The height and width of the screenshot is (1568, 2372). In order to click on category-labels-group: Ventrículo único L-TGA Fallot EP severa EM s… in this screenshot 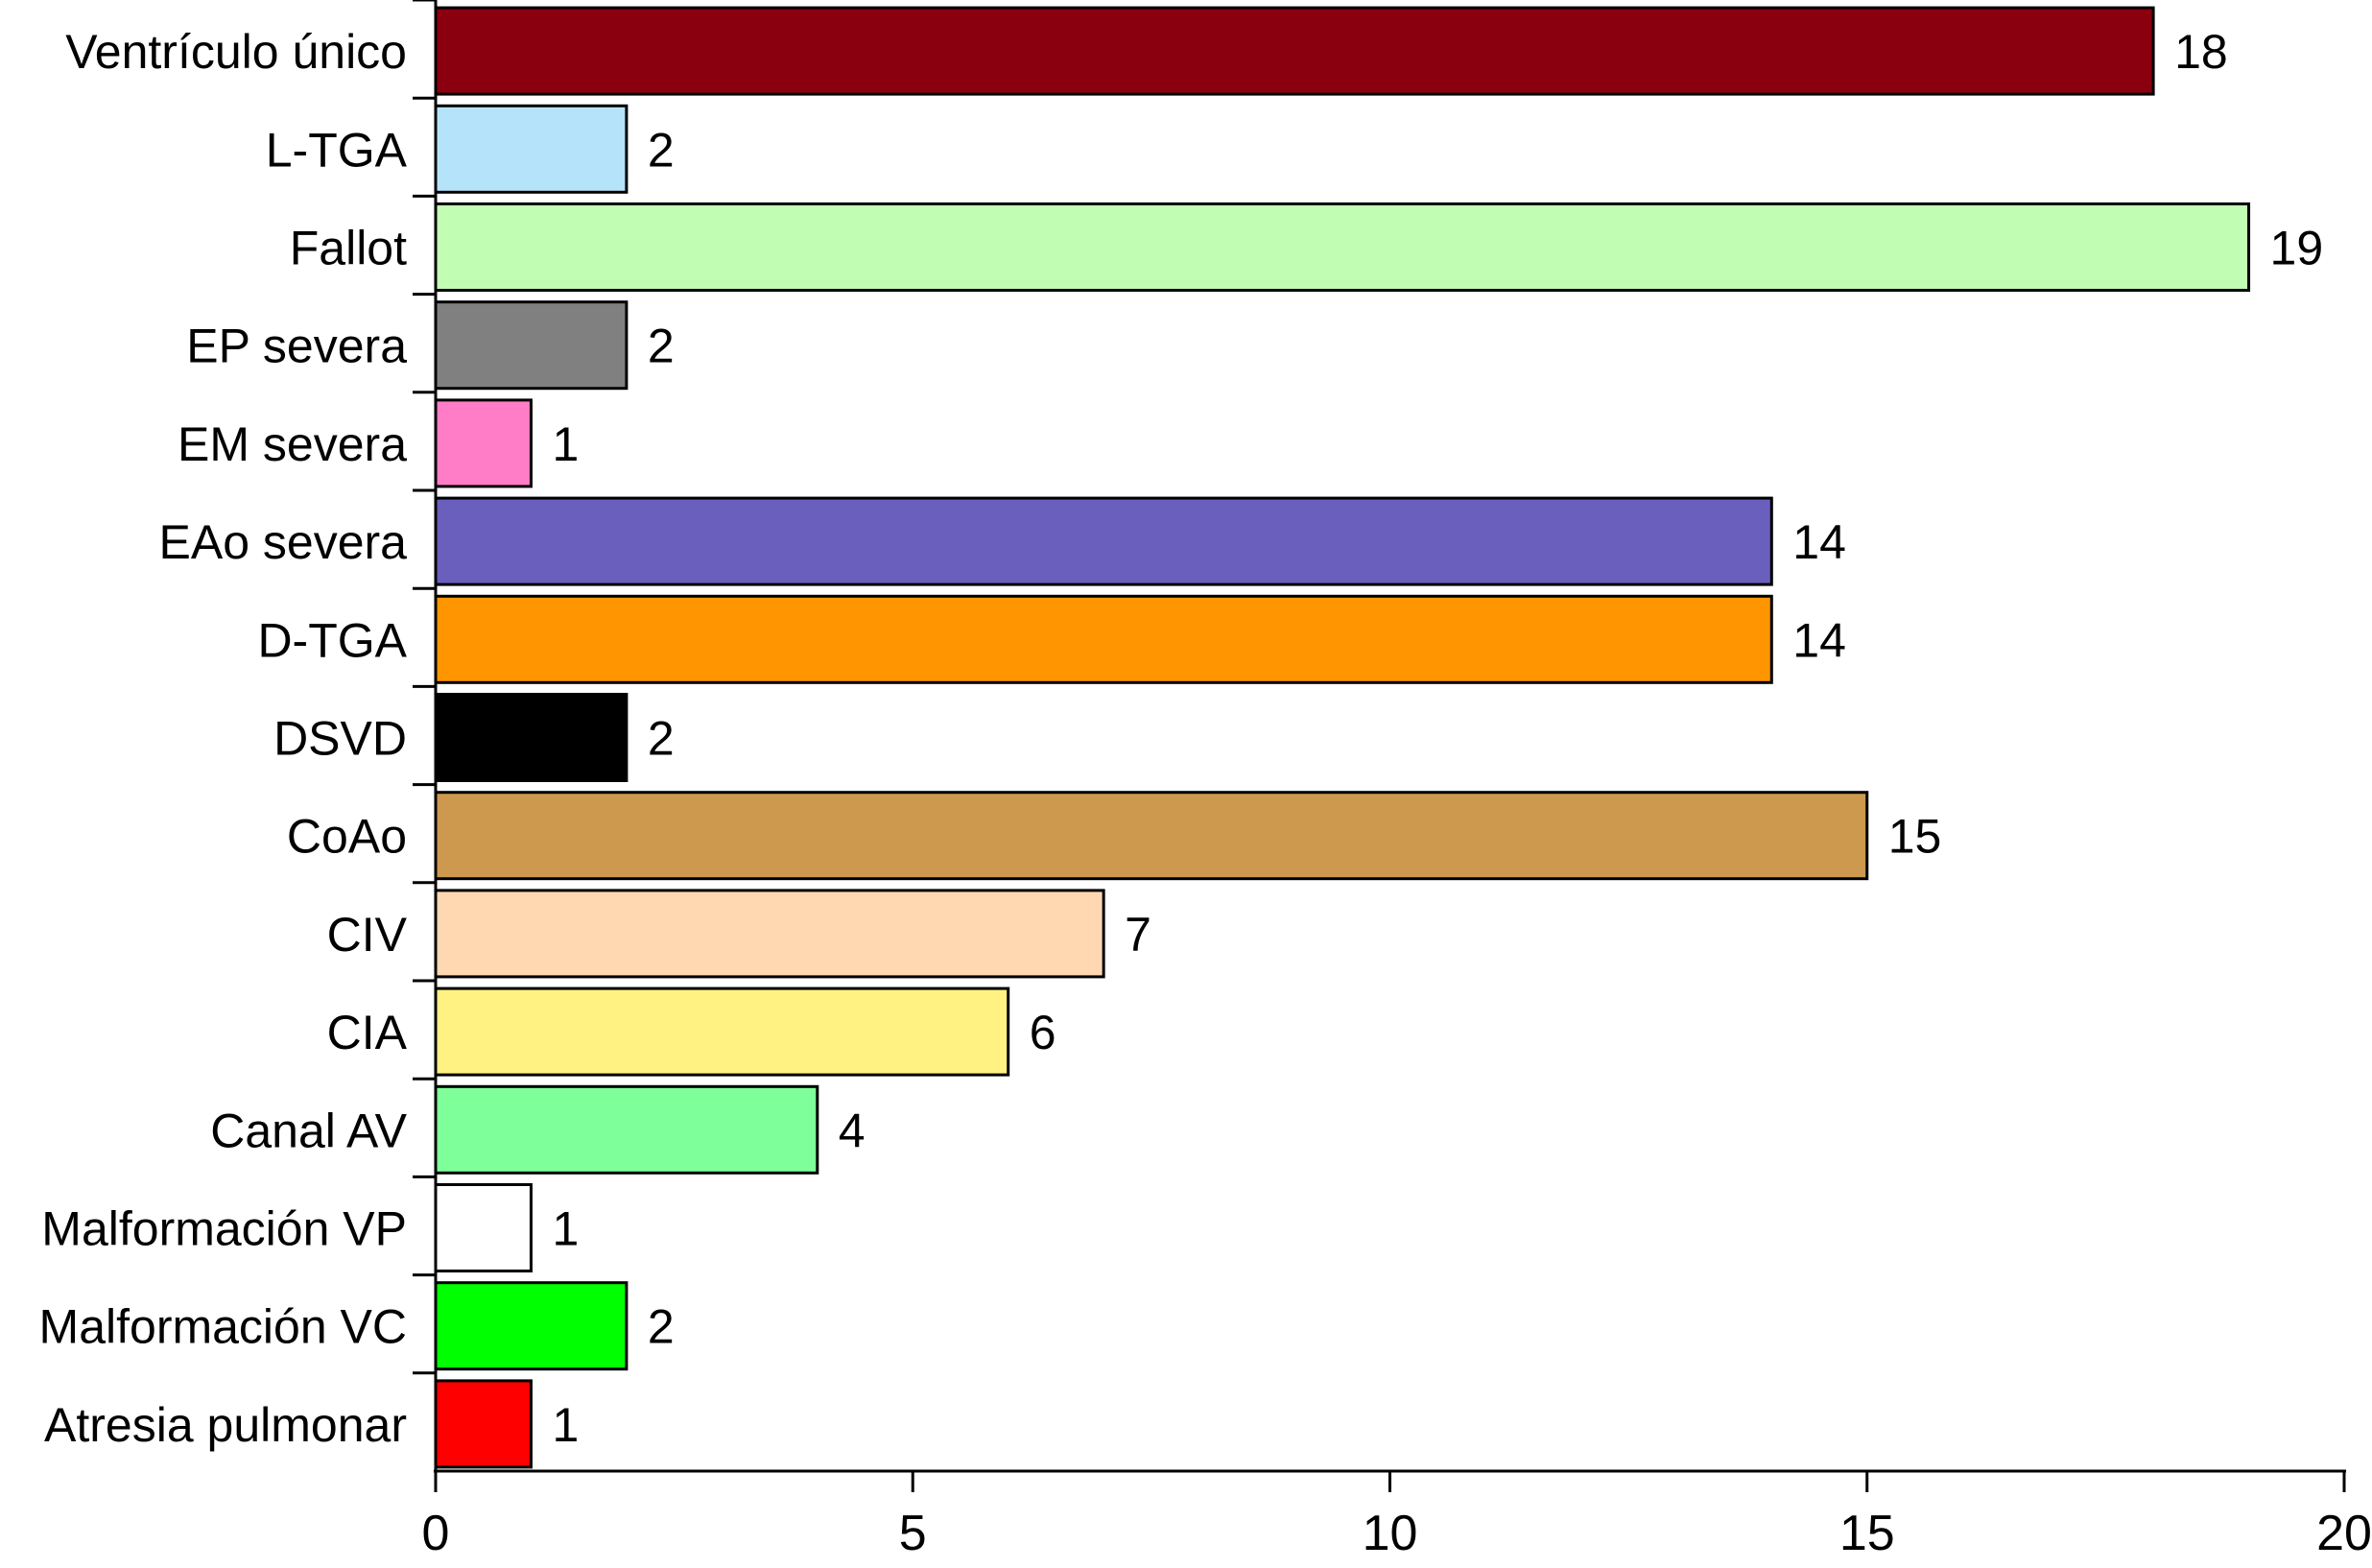, I will do `click(223, 738)`.